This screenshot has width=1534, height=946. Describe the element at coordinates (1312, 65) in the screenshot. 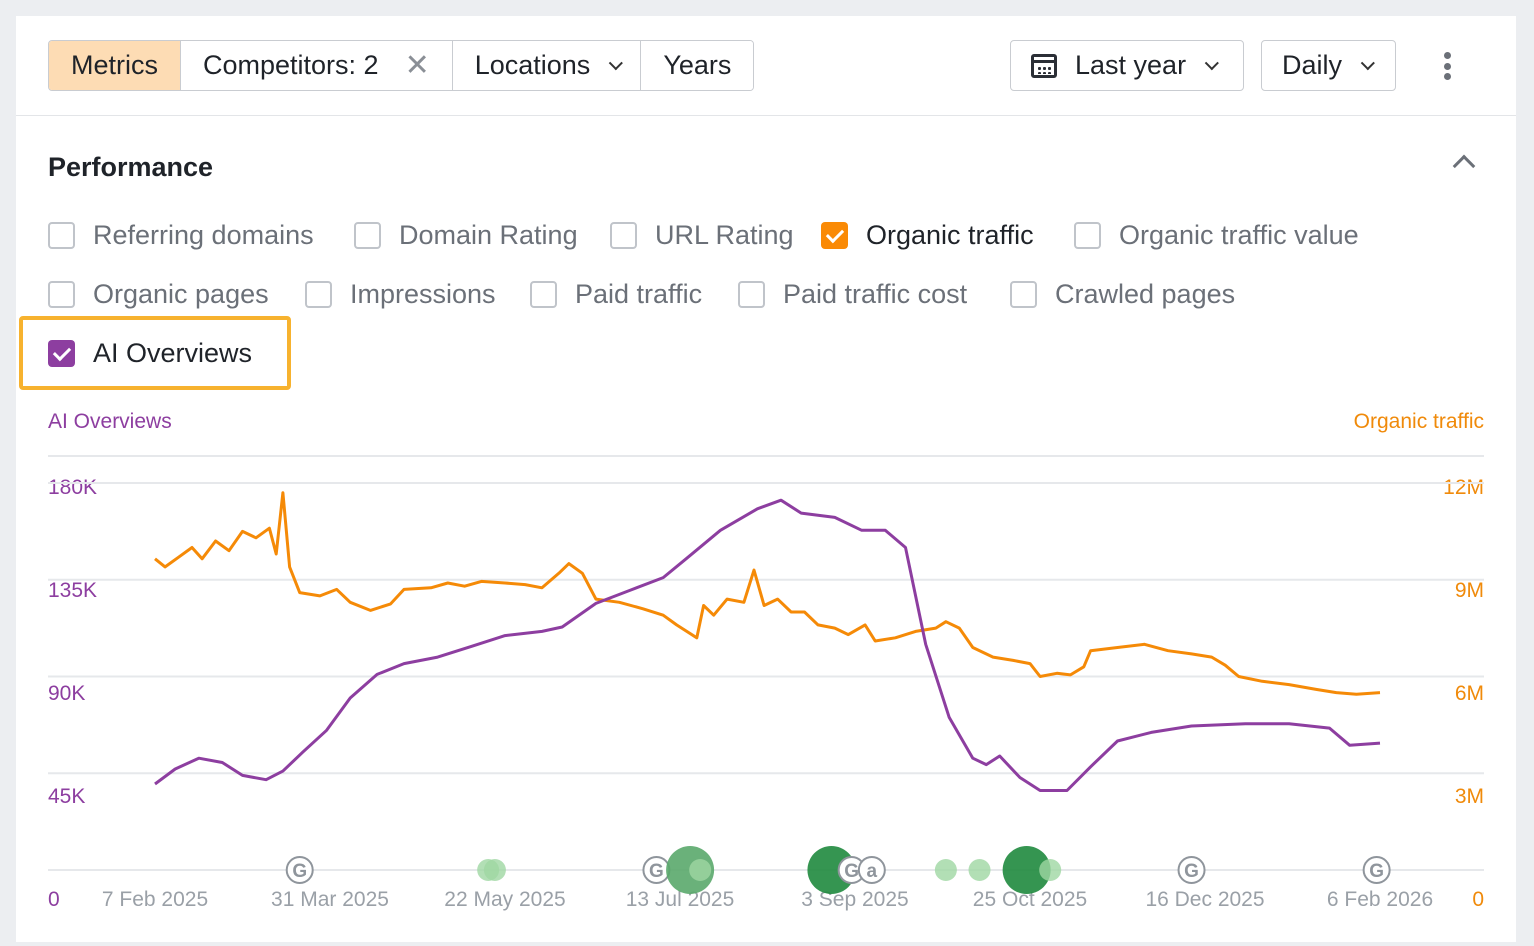

I see `granularity-label: Daily` at that location.